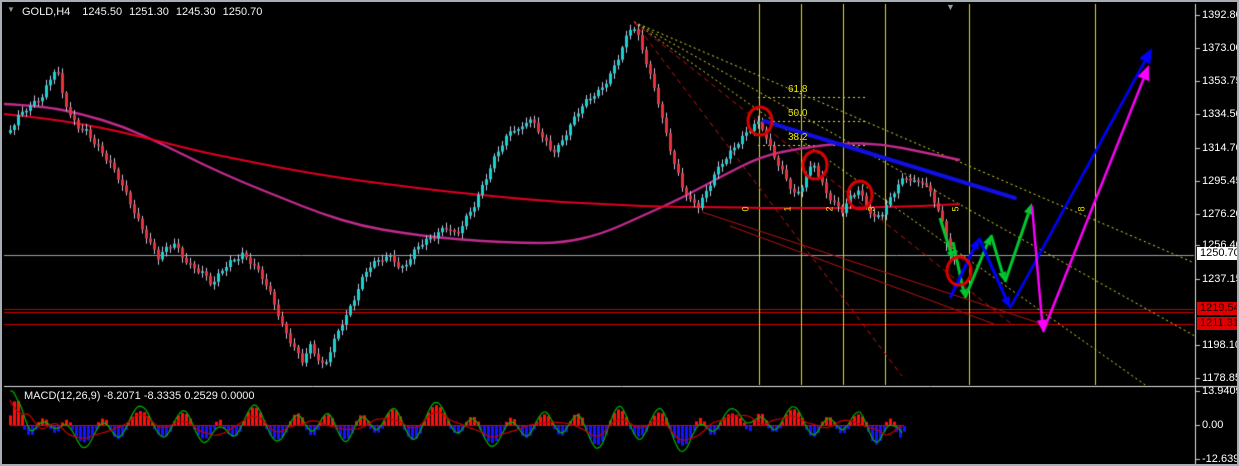 Image resolution: width=1239 pixels, height=466 pixels. What do you see at coordinates (1081, 209) in the screenshot?
I see `time-zone-label: 8` at bounding box center [1081, 209].